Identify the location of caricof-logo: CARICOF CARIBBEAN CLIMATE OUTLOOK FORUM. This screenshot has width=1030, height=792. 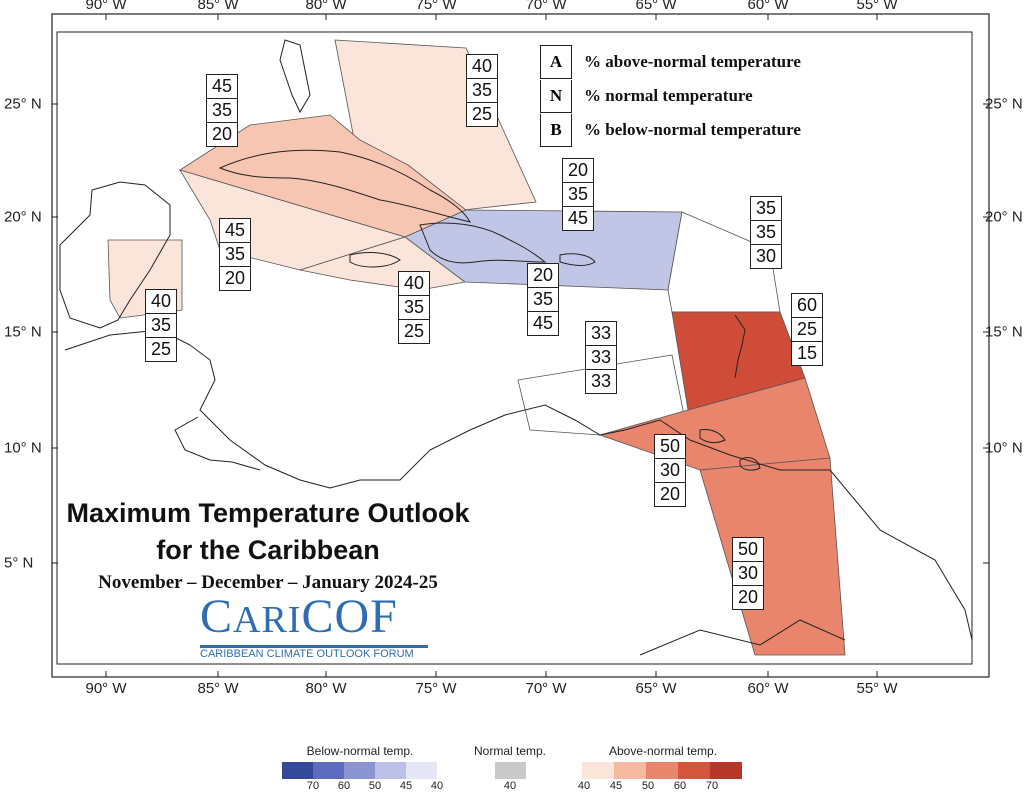
(316, 626).